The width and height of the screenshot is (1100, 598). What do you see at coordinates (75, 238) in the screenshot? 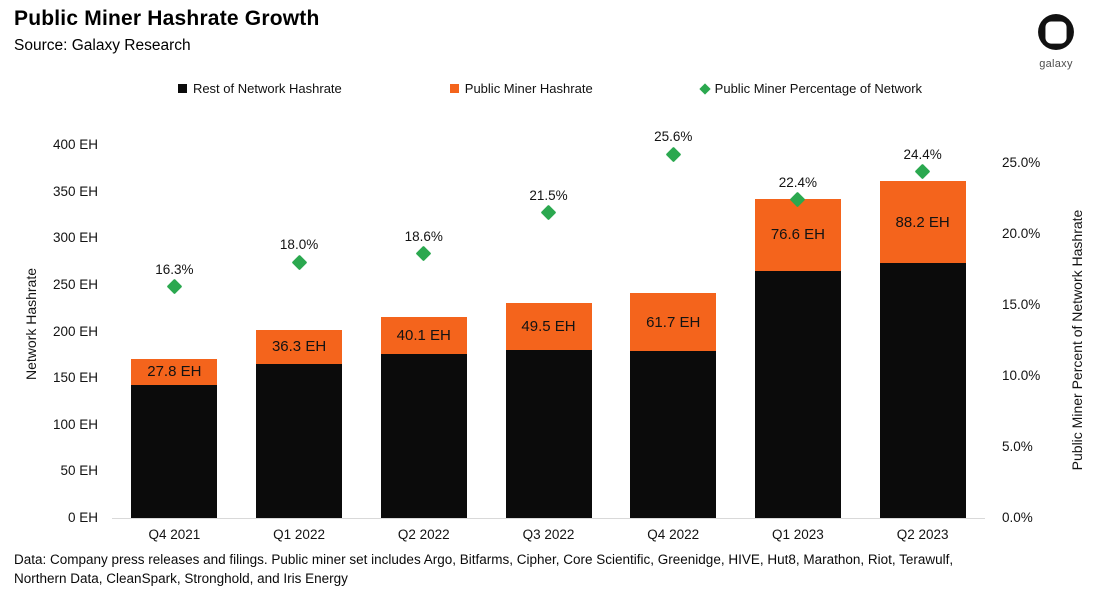
I see `y-axis-tick-left: 300 EH` at bounding box center [75, 238].